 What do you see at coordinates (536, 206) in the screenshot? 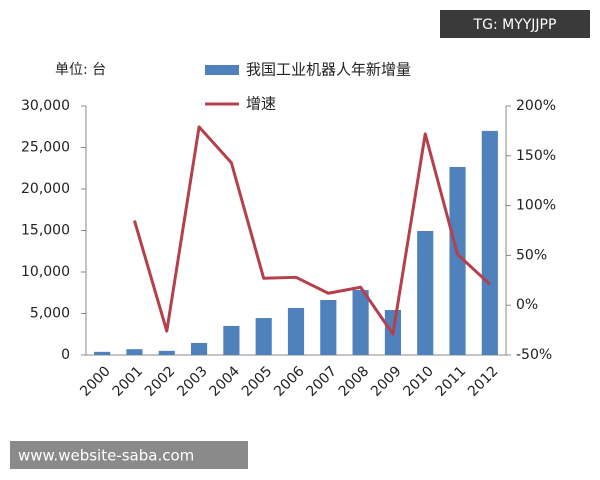
I see `y2-tick-label: 100%` at bounding box center [536, 206].